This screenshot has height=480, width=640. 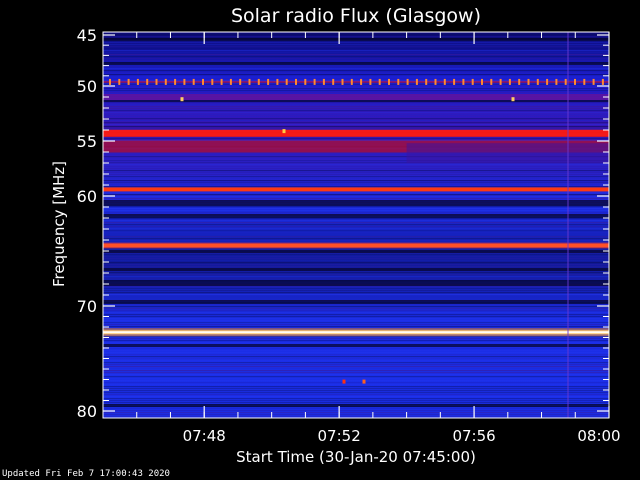 I want to click on band-72.5mhz-core, so click(x=356, y=332).